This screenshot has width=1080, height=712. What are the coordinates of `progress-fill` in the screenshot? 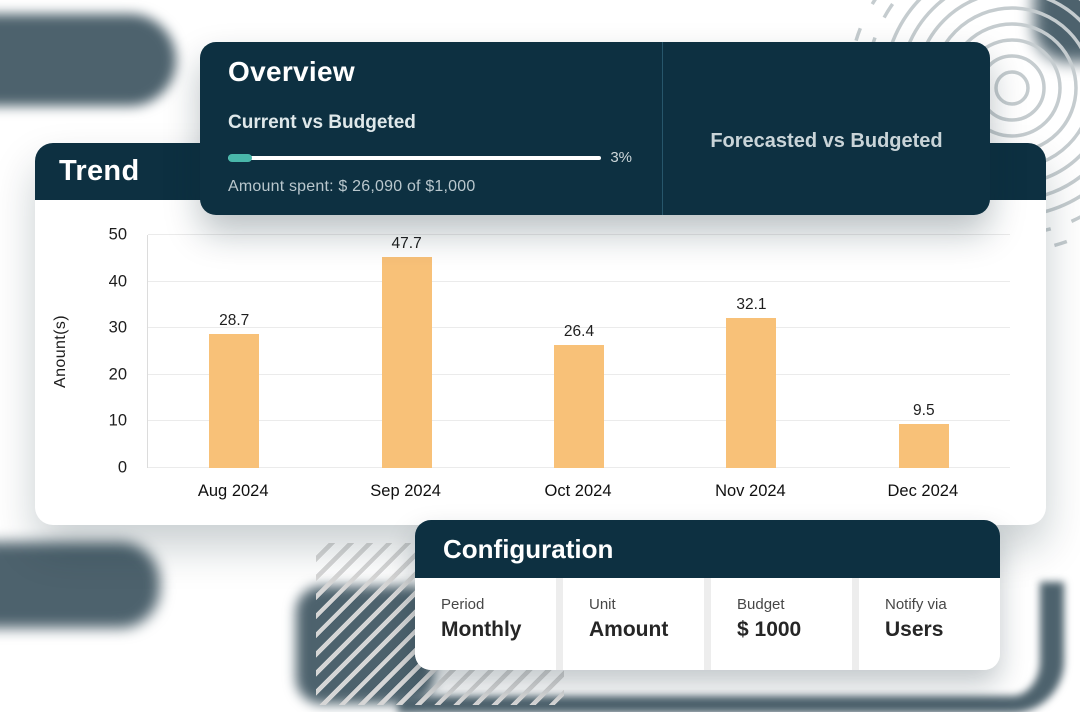 It's located at (240, 157).